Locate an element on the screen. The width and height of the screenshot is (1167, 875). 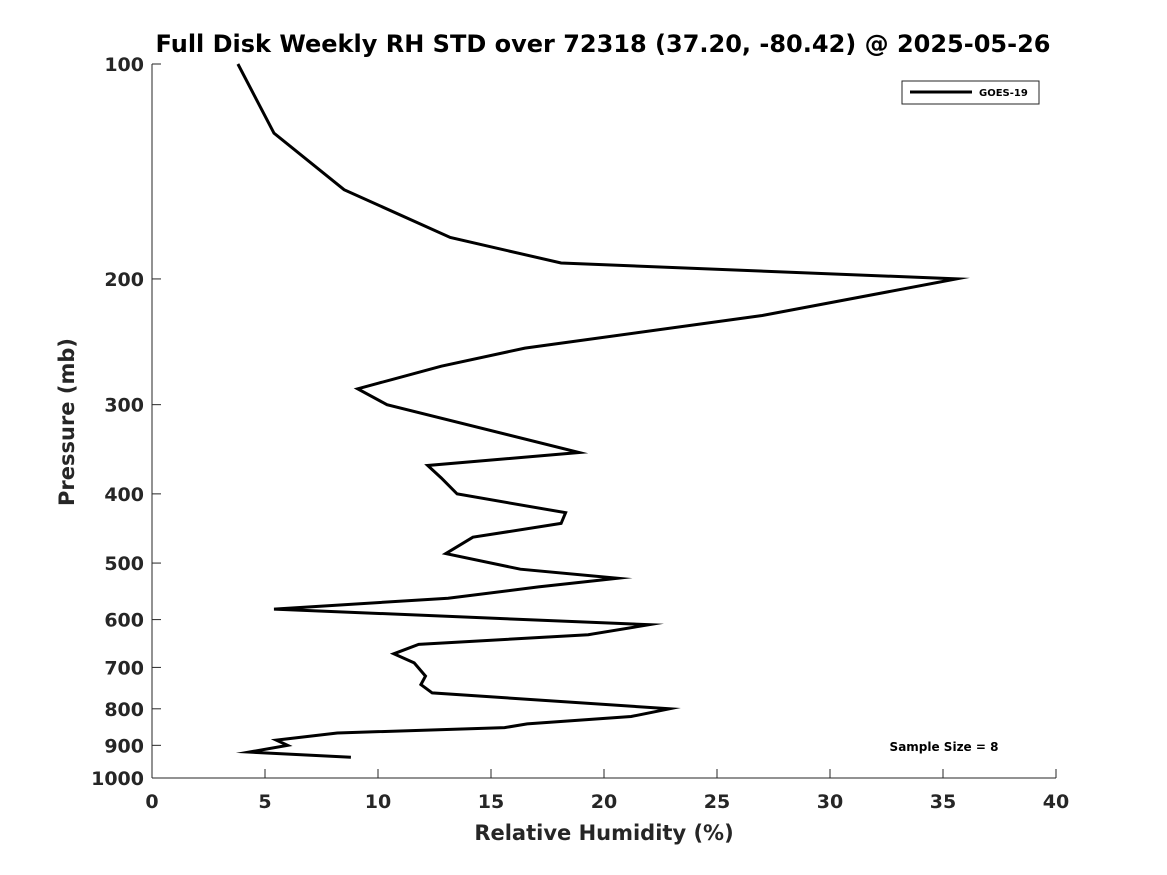
y-tick-label: 600 is located at coordinates (124, 621).